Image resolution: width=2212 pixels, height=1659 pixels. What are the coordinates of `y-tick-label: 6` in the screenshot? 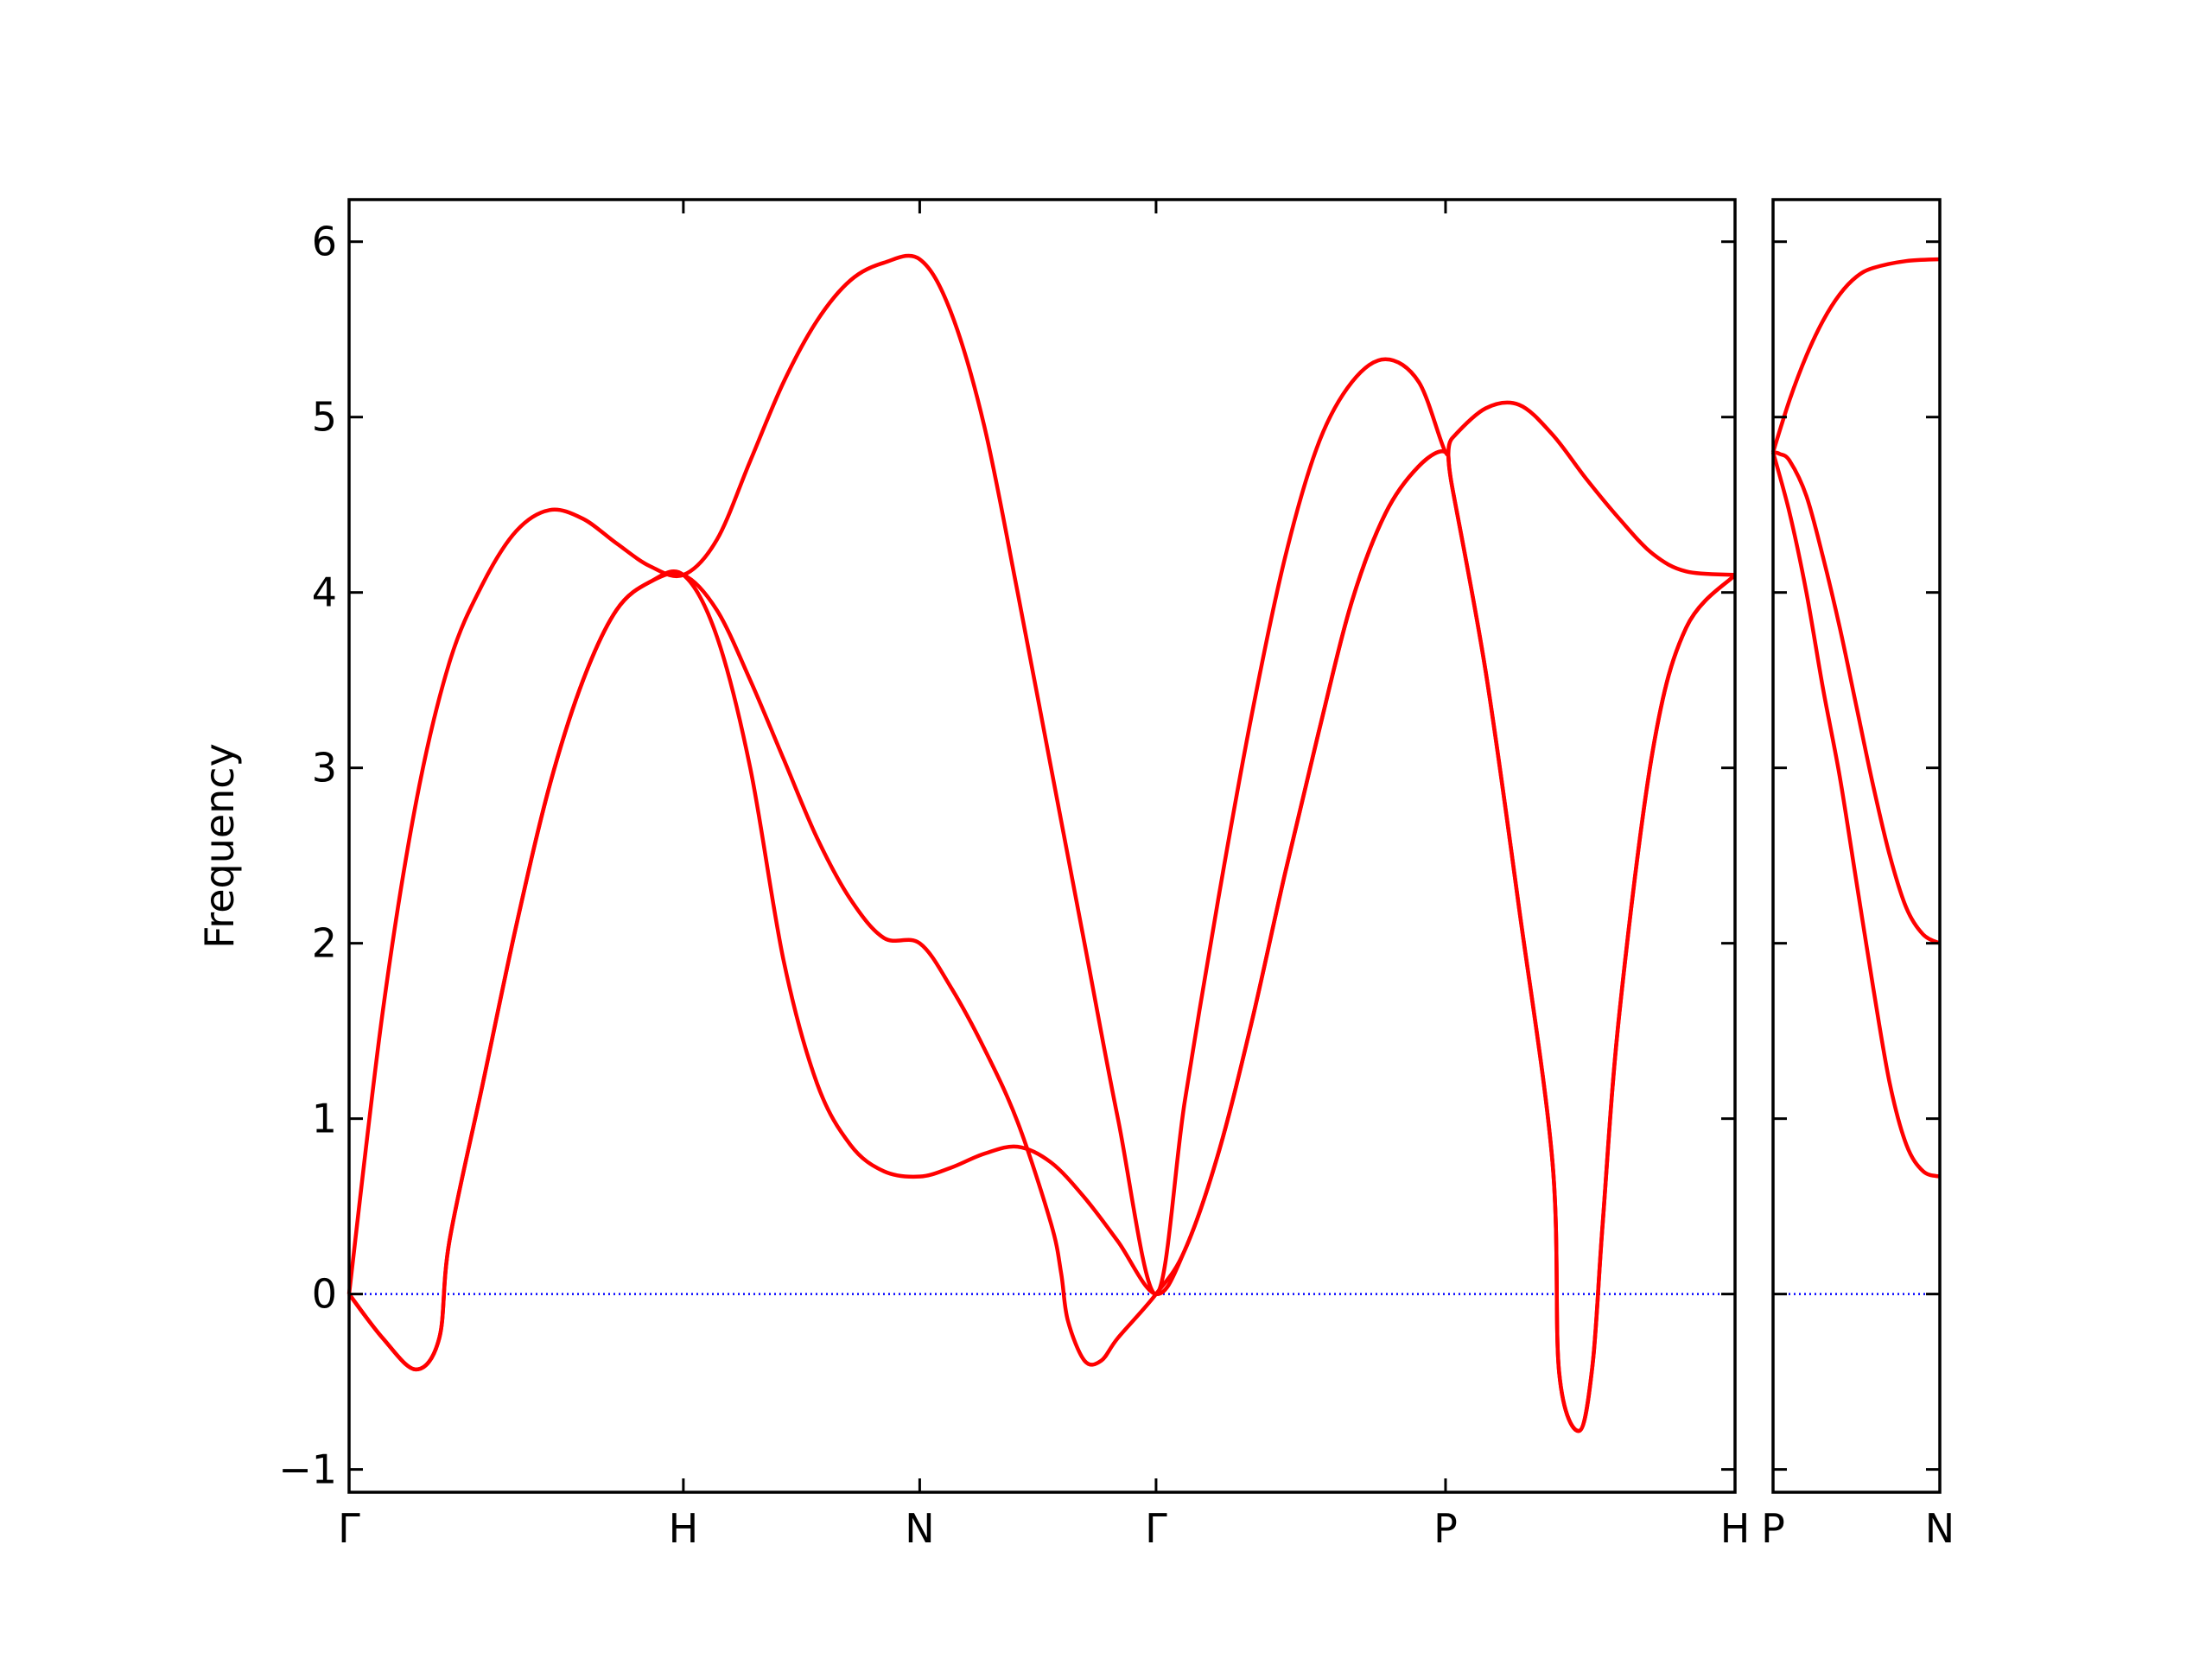 It's located at (324, 242).